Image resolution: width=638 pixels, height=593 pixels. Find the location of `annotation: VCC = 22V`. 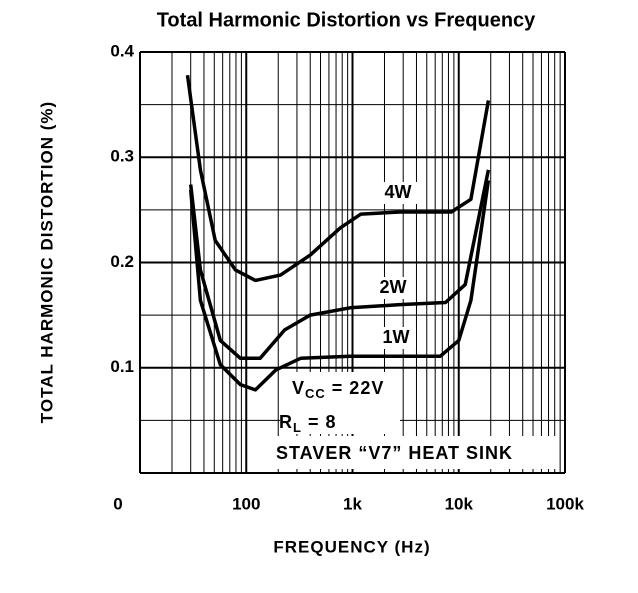

annotation: VCC = 22V is located at coordinates (338, 390).